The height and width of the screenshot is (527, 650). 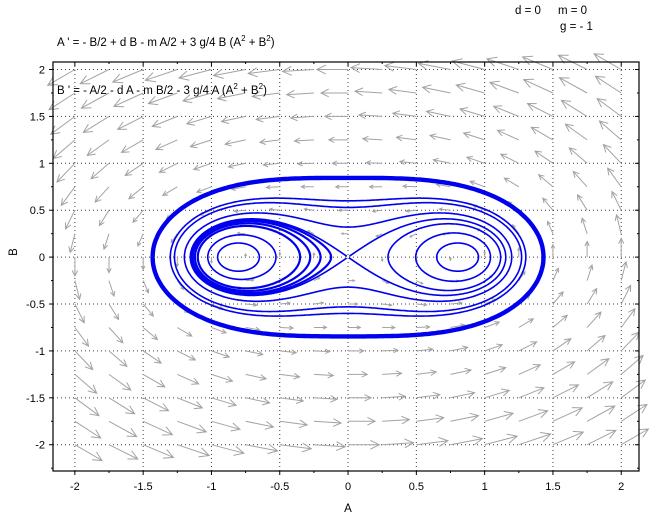 I want to click on parameter-row-2: g = - 1, so click(x=580, y=27).